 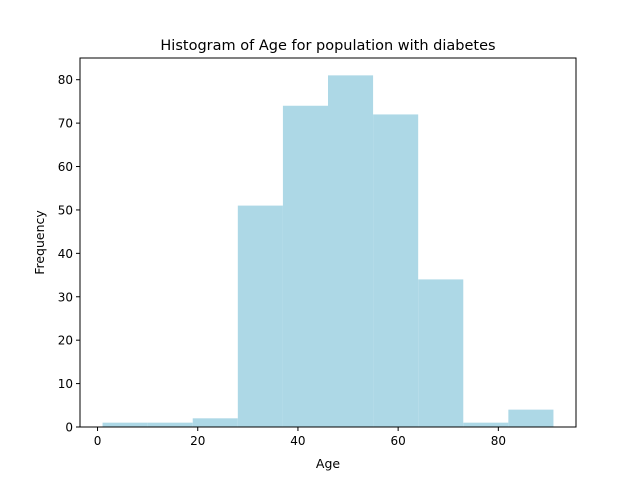 What do you see at coordinates (65, 297) in the screenshot?
I see `y-tick-label-3: 30` at bounding box center [65, 297].